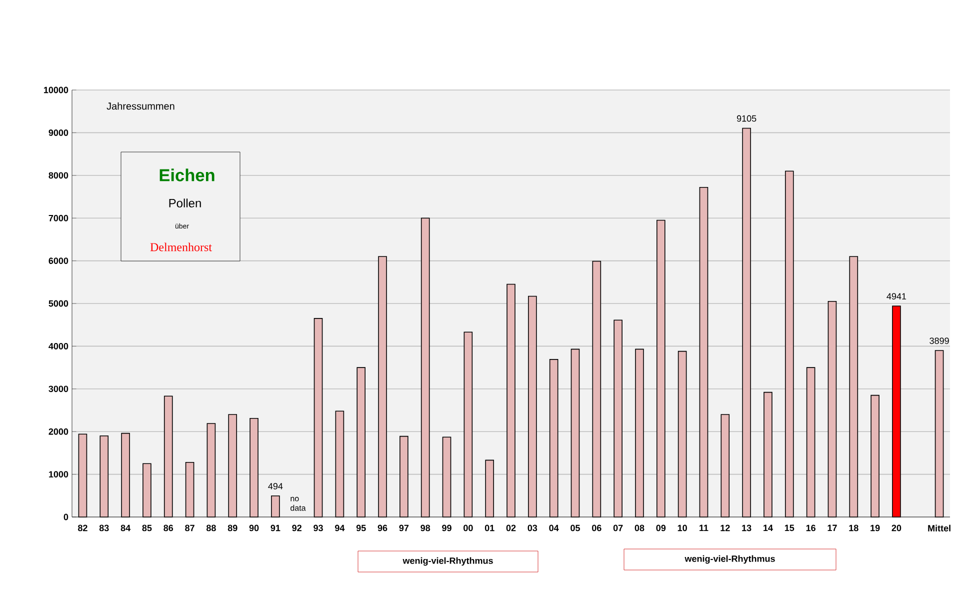 The image size is (970, 603). What do you see at coordinates (233, 528) in the screenshot?
I see `x-tick-label: 89` at bounding box center [233, 528].